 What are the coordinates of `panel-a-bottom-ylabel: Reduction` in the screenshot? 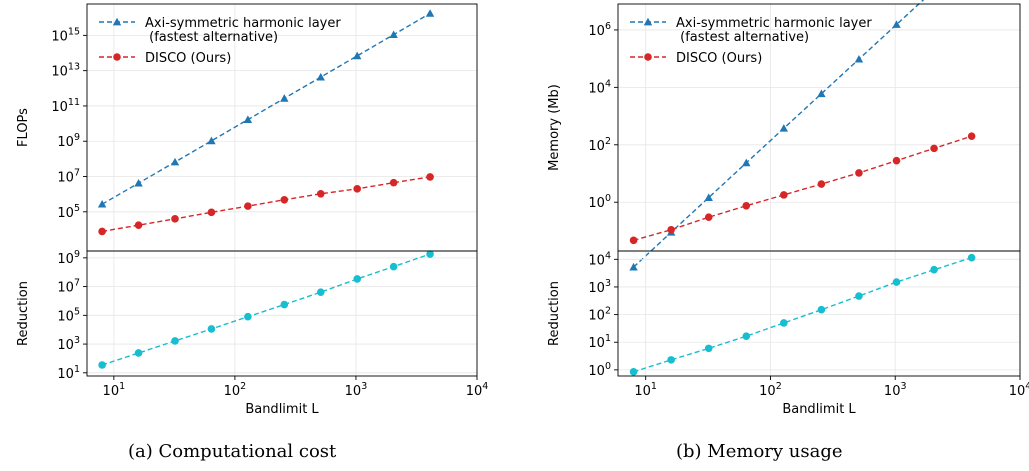 It's located at (23, 313).